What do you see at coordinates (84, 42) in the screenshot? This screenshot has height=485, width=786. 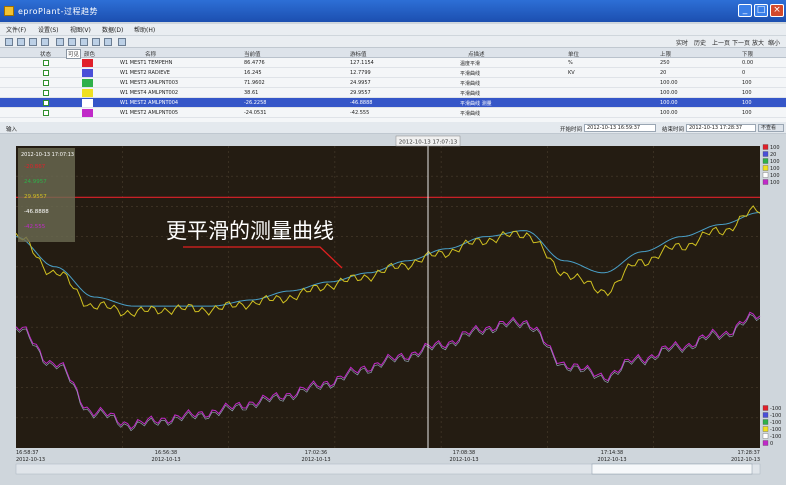 I see `cursor-icon` at bounding box center [84, 42].